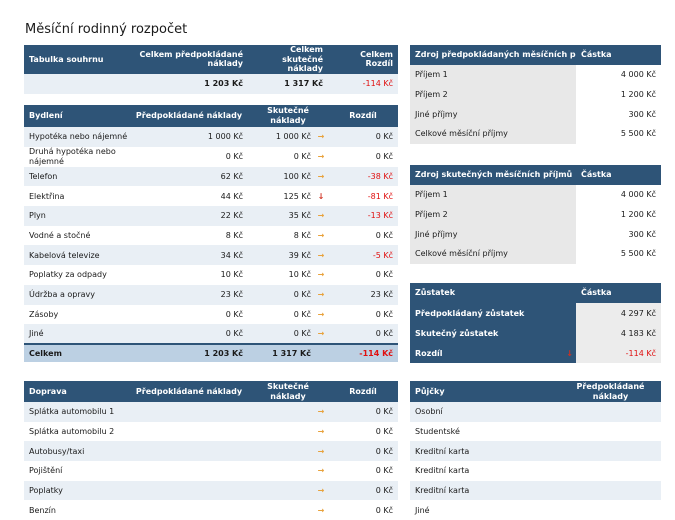  I want to click on summary-header-planned: Celkem předpokládané náklady, so click(189, 59).